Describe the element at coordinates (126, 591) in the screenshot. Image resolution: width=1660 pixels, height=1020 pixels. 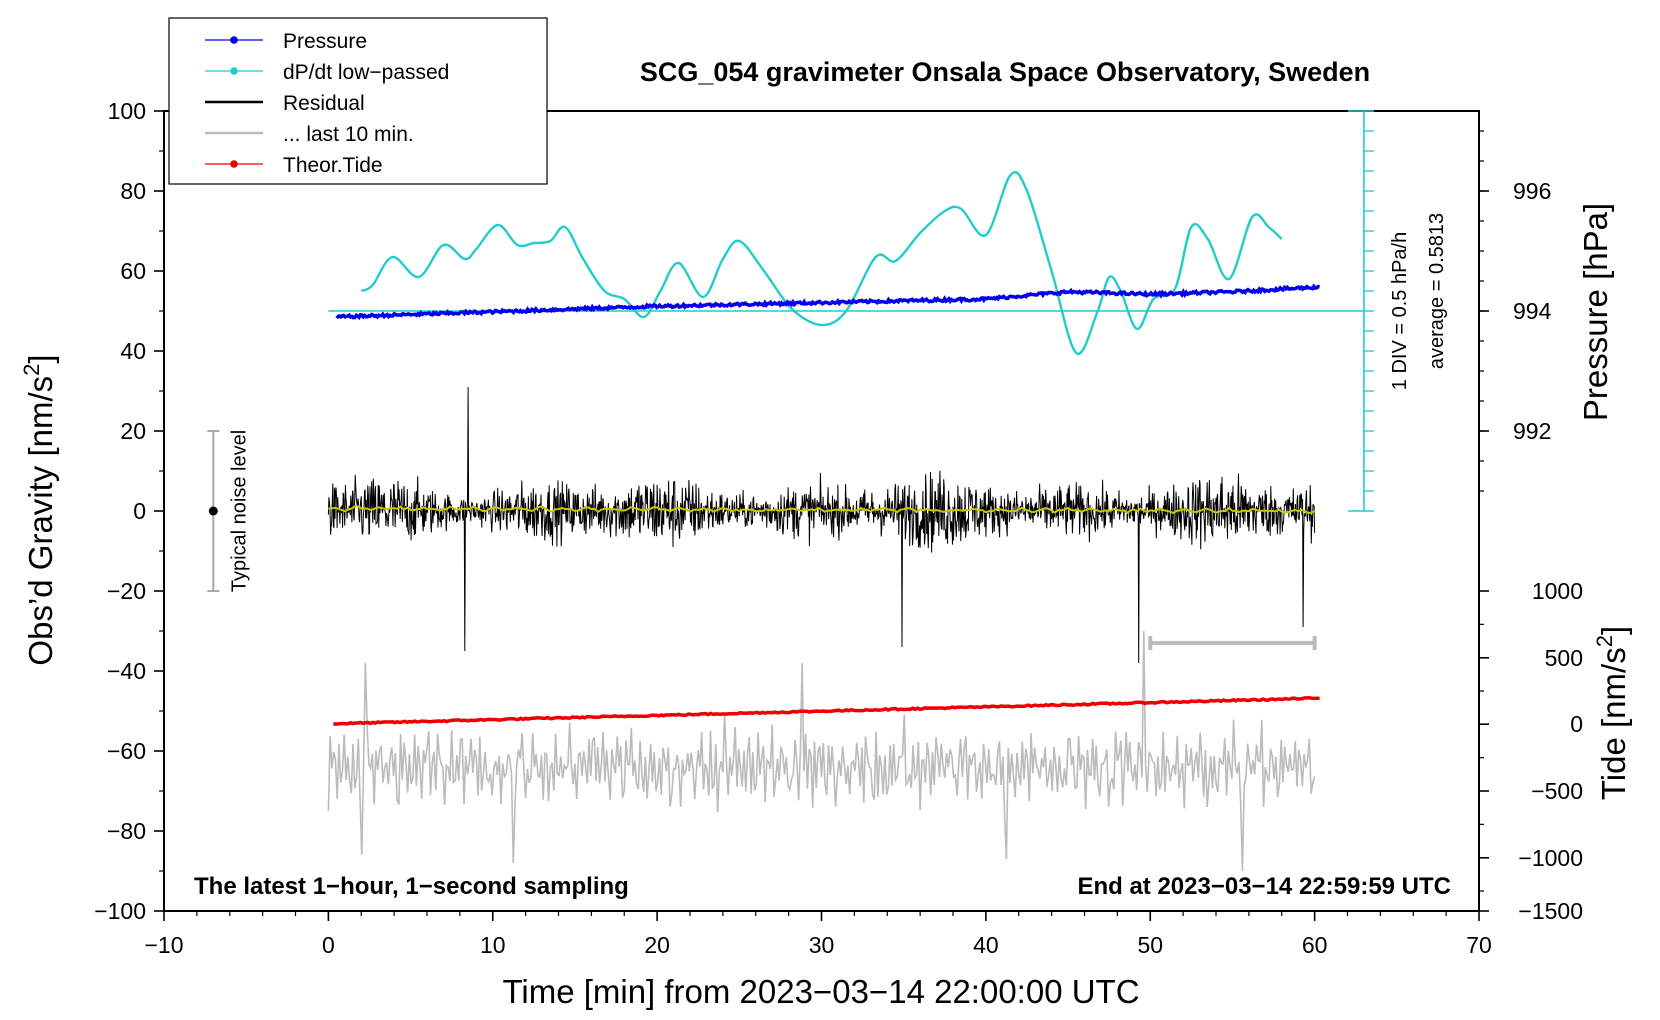
I see `y-tick-label: −20` at that location.